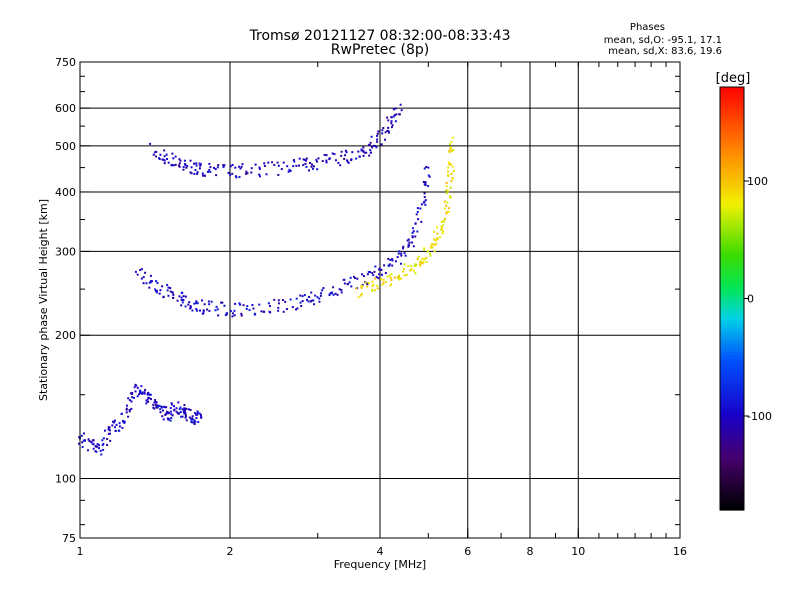 The image size is (800, 600). What do you see at coordinates (733, 78) in the screenshot?
I see `colorbar-label: [deg]` at bounding box center [733, 78].